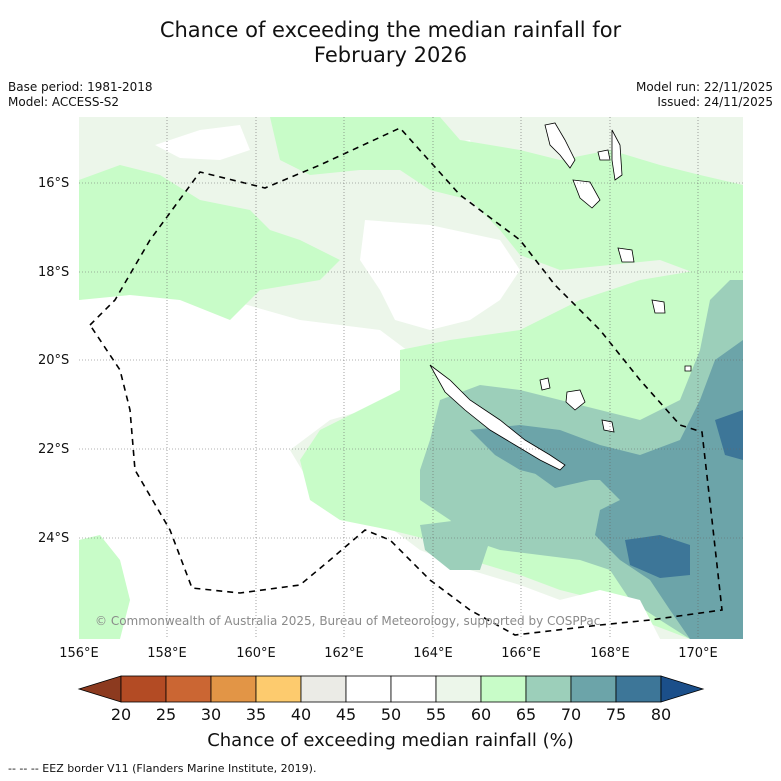 This screenshot has width=781, height=781. Describe the element at coordinates (661, 714) in the screenshot. I see `cb-tick-80: 80` at that location.